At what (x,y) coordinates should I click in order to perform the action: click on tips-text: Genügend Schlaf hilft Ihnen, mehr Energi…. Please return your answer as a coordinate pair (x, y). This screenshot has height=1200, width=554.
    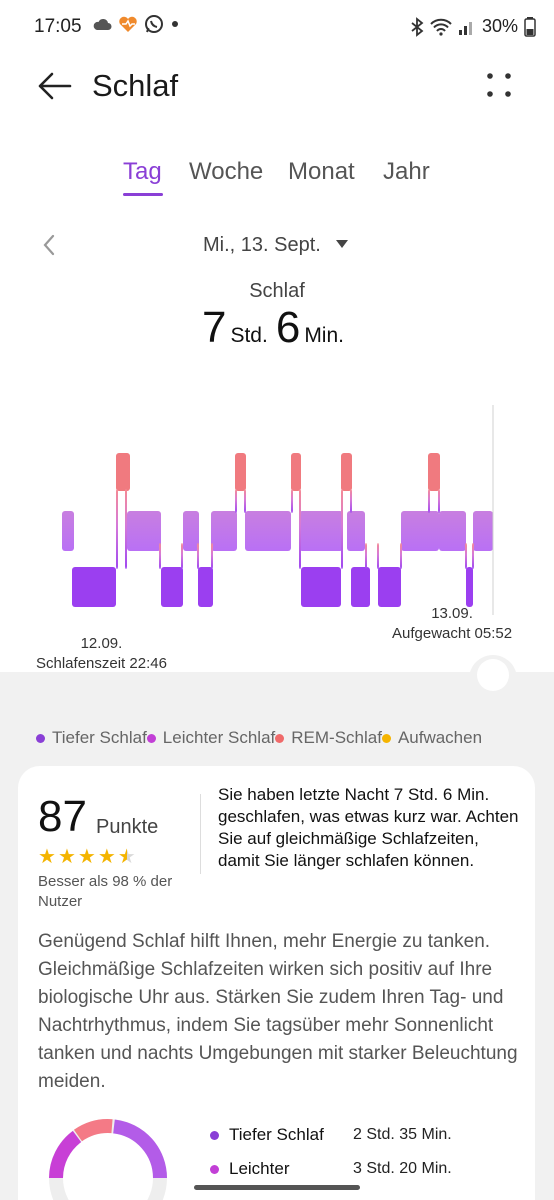
    Looking at the image, I should click on (278, 1011).